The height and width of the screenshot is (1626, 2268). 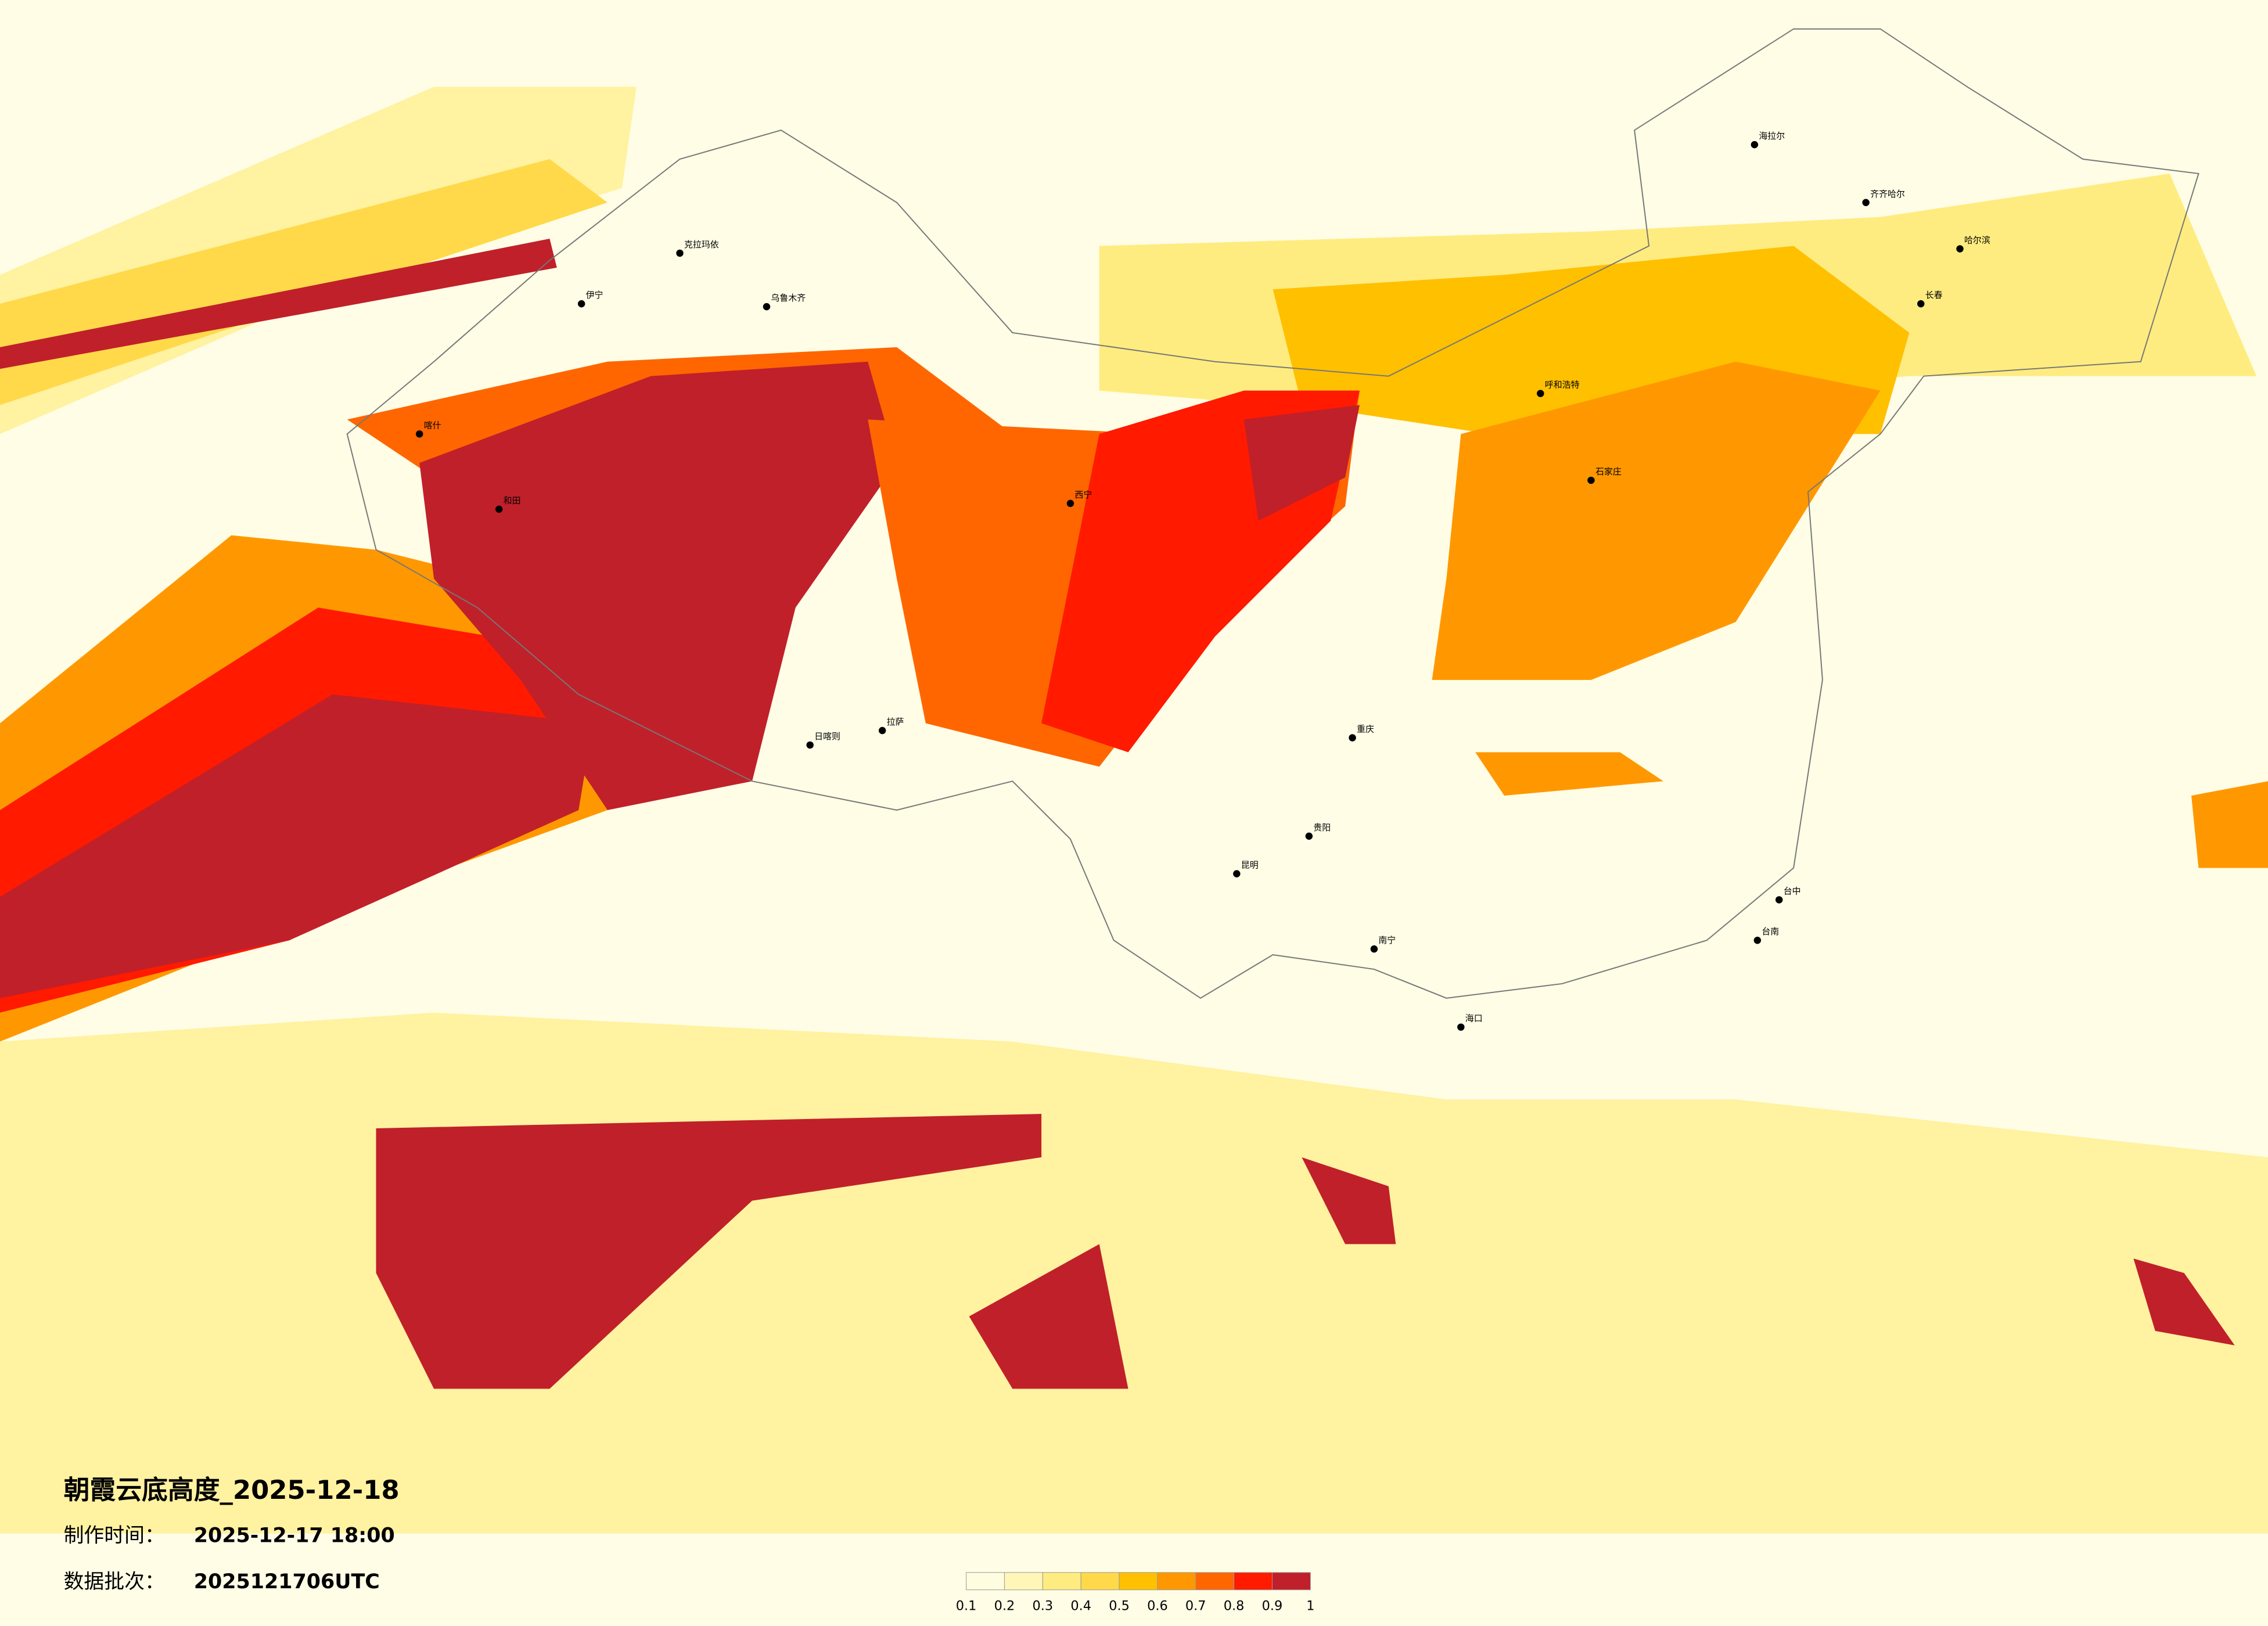 What do you see at coordinates (895, 722) in the screenshot?
I see `city-label: 拉萨` at bounding box center [895, 722].